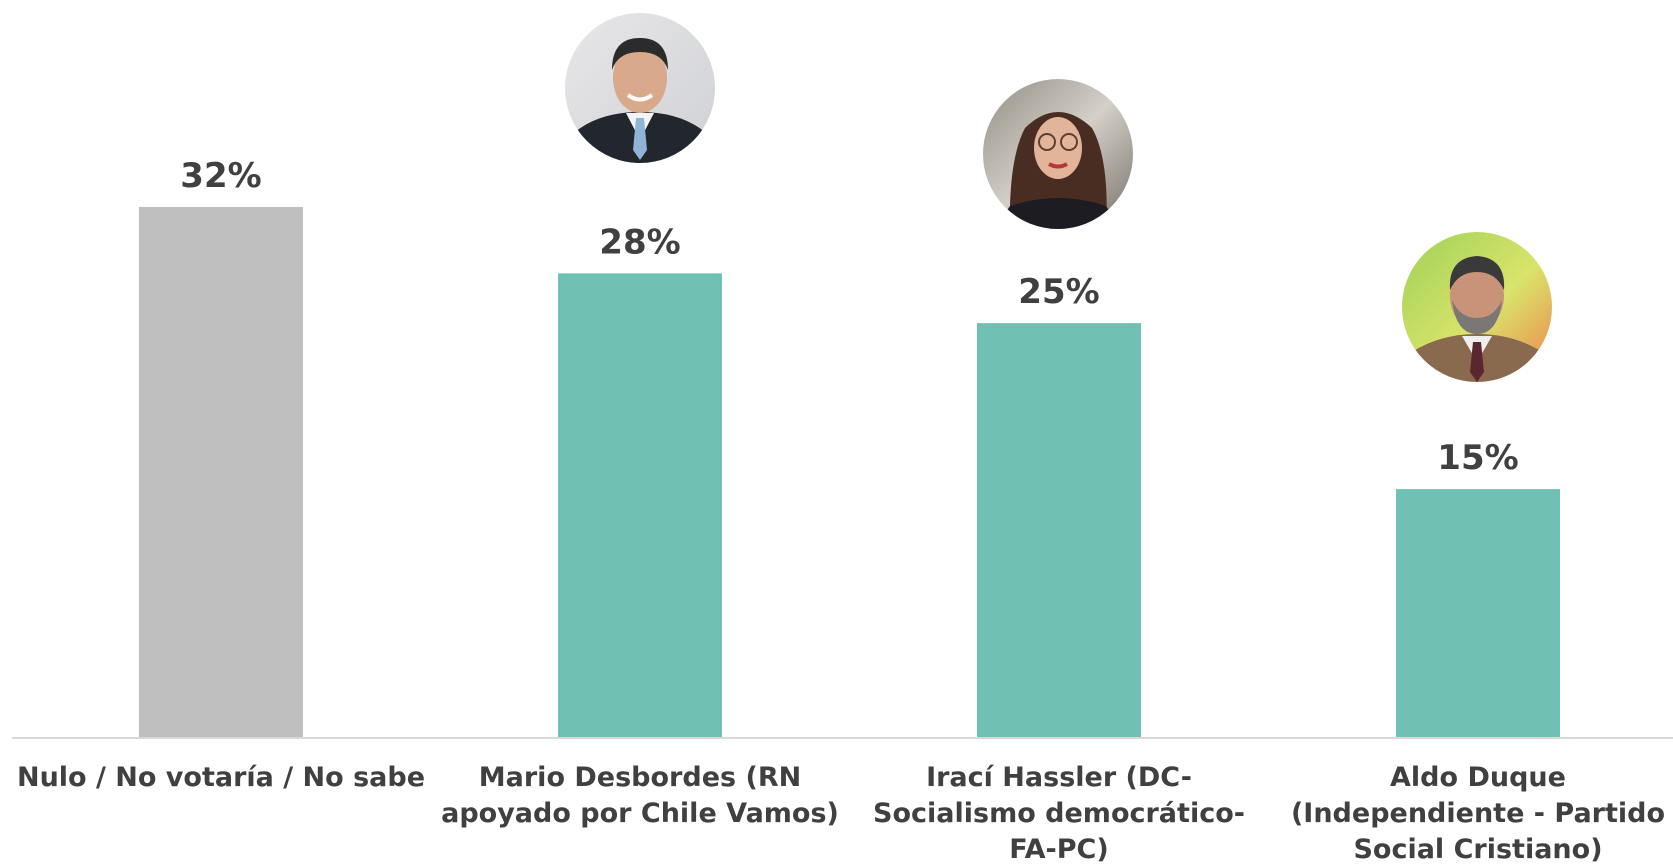 The width and height of the screenshot is (1673, 864). I want to click on category-label-line: FA-PC), so click(1058, 849).